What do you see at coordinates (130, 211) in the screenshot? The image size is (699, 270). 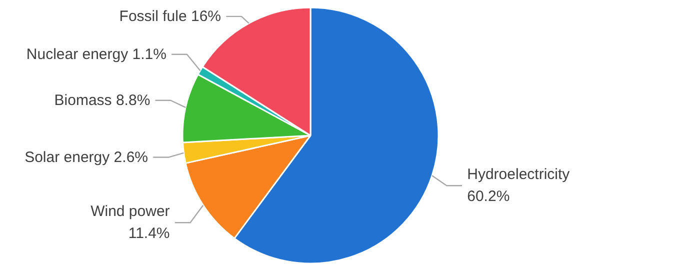 I see `slice-label: Wind power` at bounding box center [130, 211].